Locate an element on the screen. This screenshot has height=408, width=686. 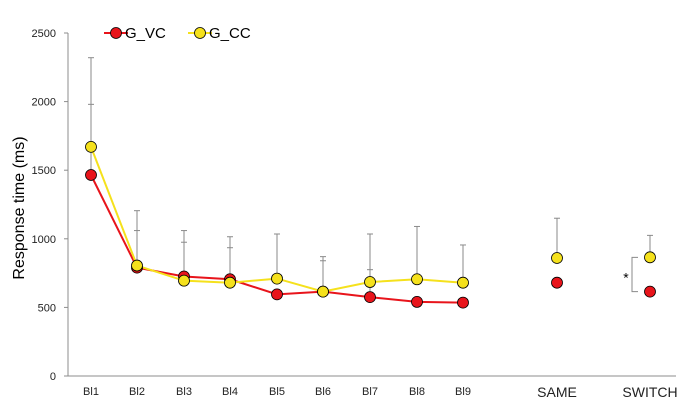
x-tick-labels: Bl1 Bl2 Bl3 Bl4 Bl5 Bl6 Bl7 Bl8 Bl9 SAME SWITCH is located at coordinates (380, 392).